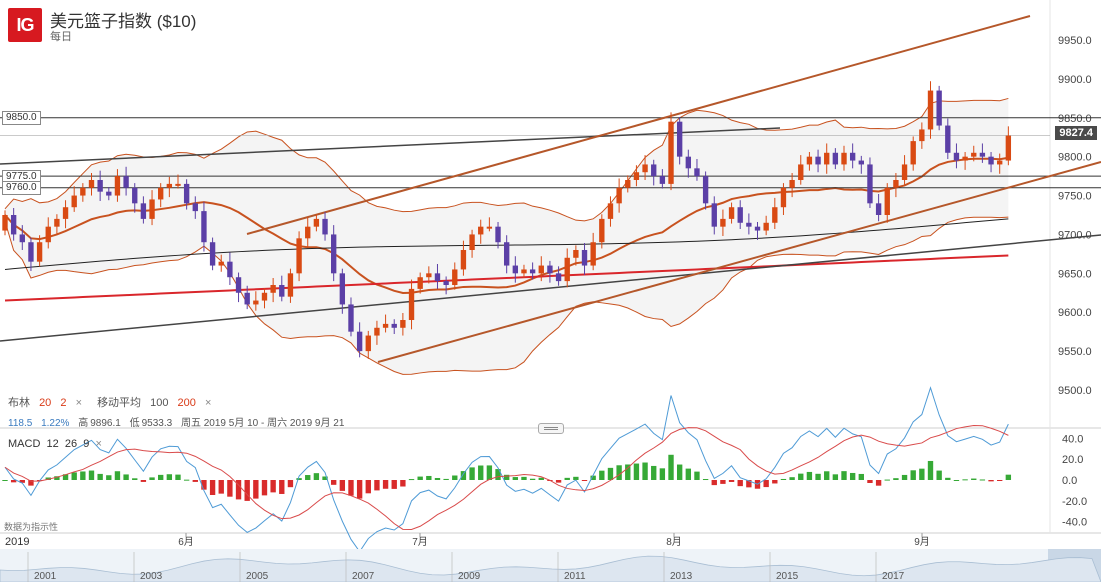  What do you see at coordinates (1075, 274) in the screenshot?
I see `y-tick-label: 9650.0` at bounding box center [1075, 274].